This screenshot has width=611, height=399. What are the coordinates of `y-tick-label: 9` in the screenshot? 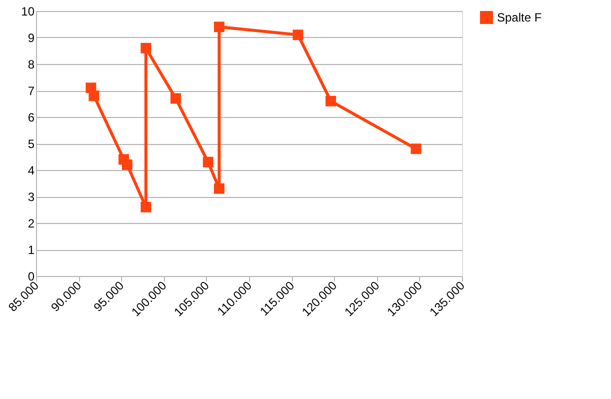 It's located at (31, 38).